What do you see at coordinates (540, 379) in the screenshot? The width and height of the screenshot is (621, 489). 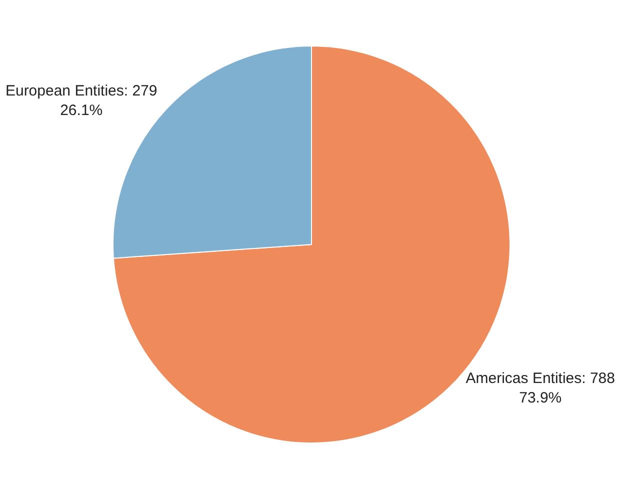 I see `slice-label: Americas Entities: 788` at bounding box center [540, 379].